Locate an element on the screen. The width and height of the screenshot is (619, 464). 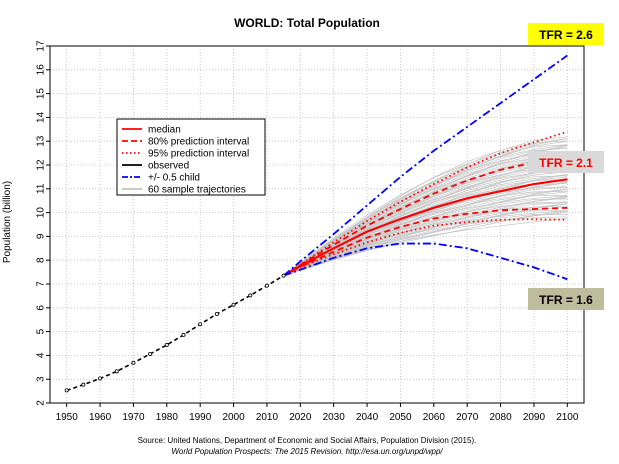
legend-label-2: 80% prediction interval is located at coordinates (198, 142).